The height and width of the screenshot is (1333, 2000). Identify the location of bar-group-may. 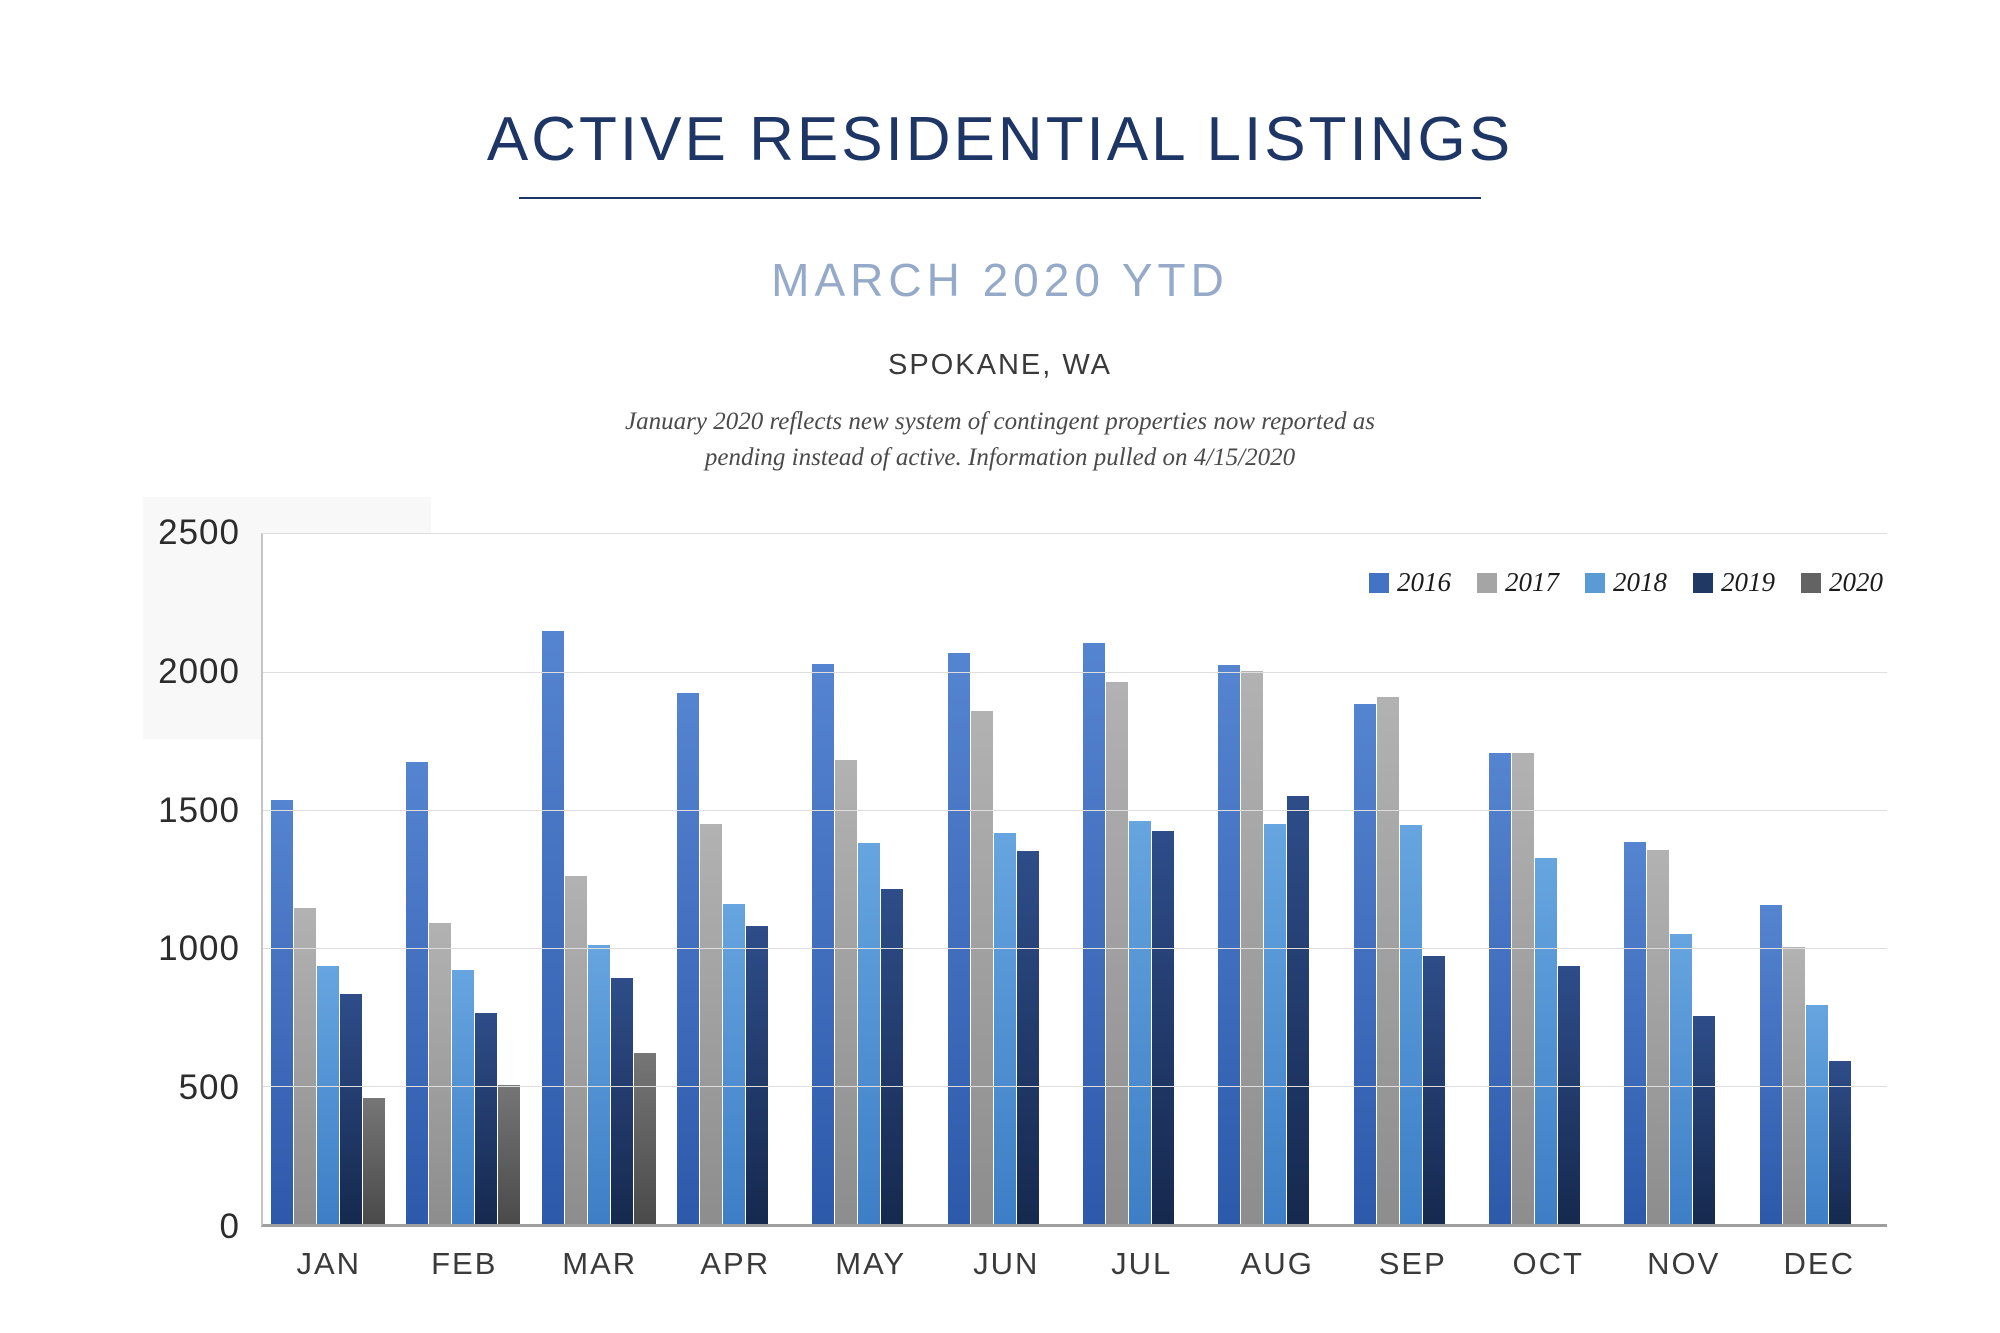
(871, 879).